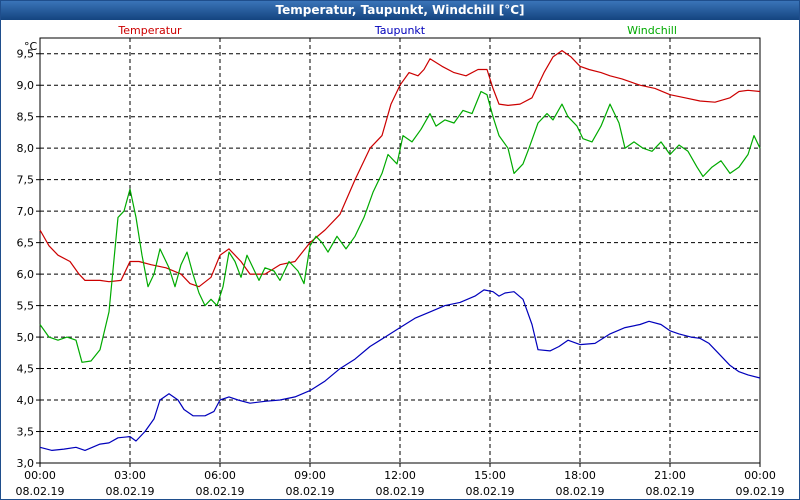  Describe the element at coordinates (26, 306) in the screenshot. I see `y-tick-label: 5,5` at that location.